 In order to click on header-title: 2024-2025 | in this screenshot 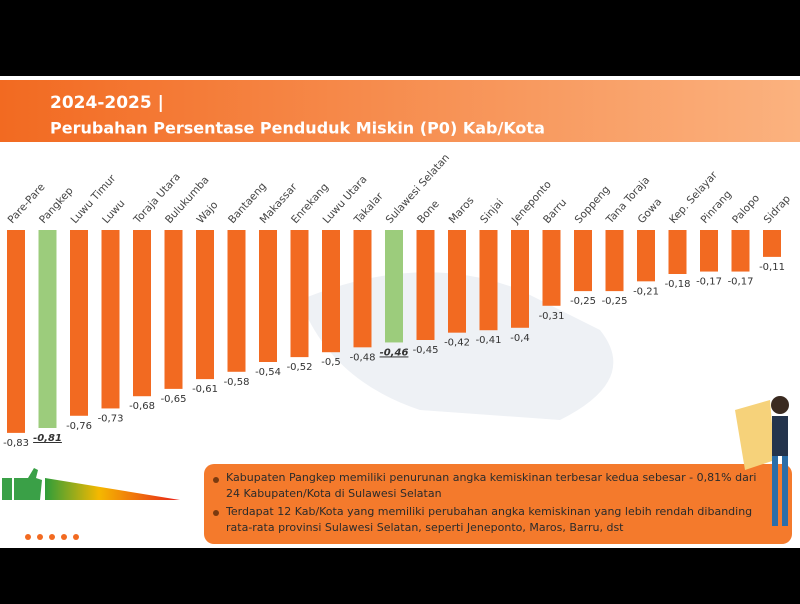, I will do `click(107, 103)`.